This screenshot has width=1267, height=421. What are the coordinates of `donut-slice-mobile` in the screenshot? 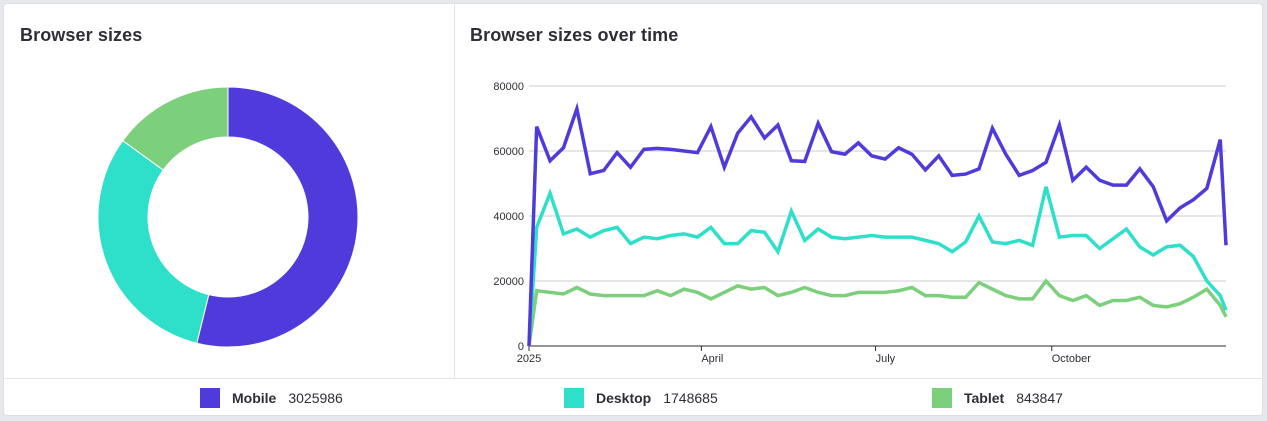 It's located at (277, 217).